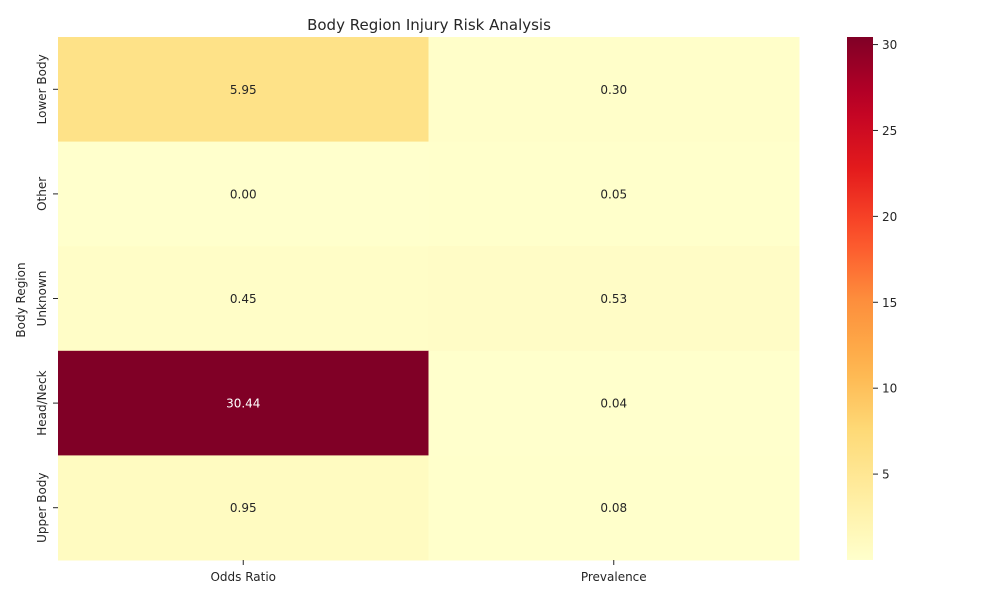 Image resolution: width=1000 pixels, height=600 pixels. I want to click on cell-value-label: 0.53, so click(613, 299).